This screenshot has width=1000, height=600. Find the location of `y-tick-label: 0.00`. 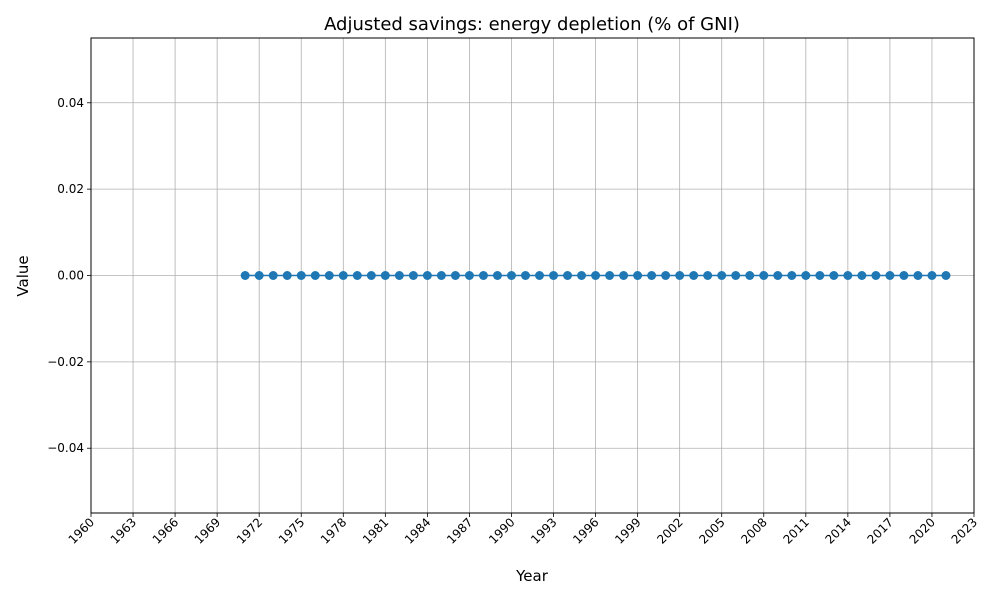

y-tick-label: 0.00 is located at coordinates (70, 276).